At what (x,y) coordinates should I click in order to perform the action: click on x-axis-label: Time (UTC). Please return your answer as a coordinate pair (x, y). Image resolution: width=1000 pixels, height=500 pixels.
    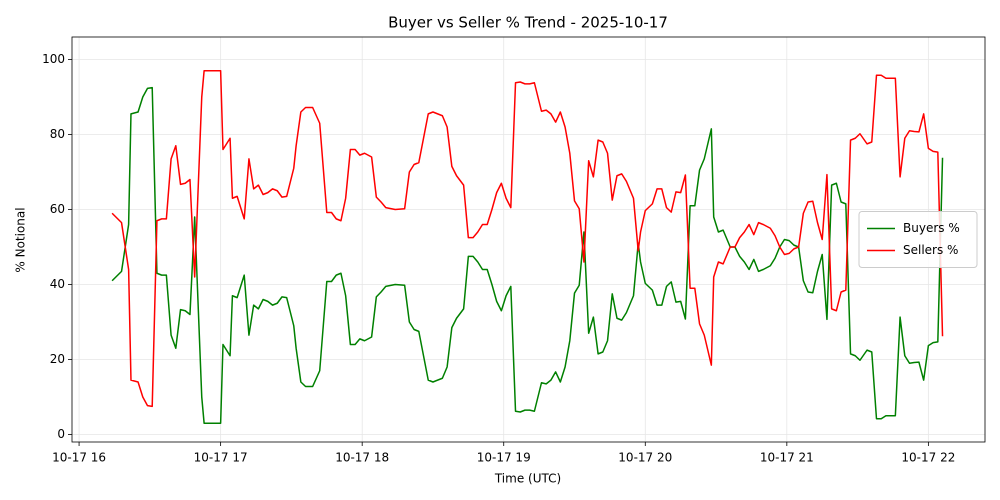
    Looking at the image, I should click on (527, 479).